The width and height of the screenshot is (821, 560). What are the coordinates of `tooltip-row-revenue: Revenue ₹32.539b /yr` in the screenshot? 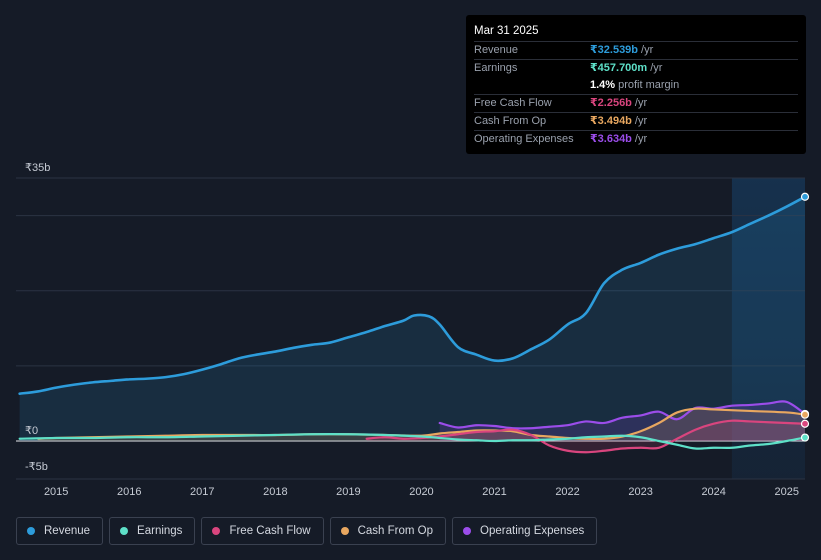 It's located at (636, 50).